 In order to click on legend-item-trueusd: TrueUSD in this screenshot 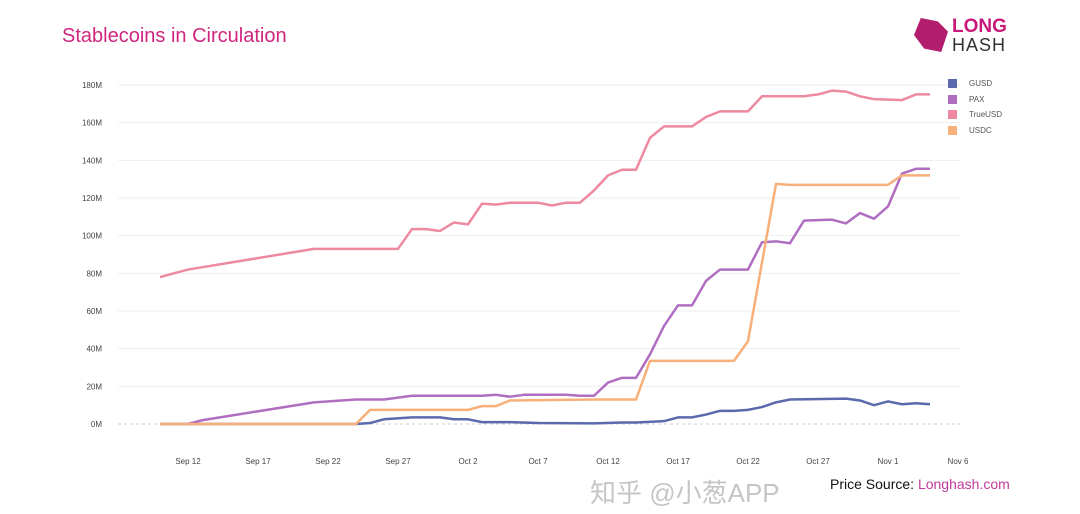, I will do `click(975, 115)`.